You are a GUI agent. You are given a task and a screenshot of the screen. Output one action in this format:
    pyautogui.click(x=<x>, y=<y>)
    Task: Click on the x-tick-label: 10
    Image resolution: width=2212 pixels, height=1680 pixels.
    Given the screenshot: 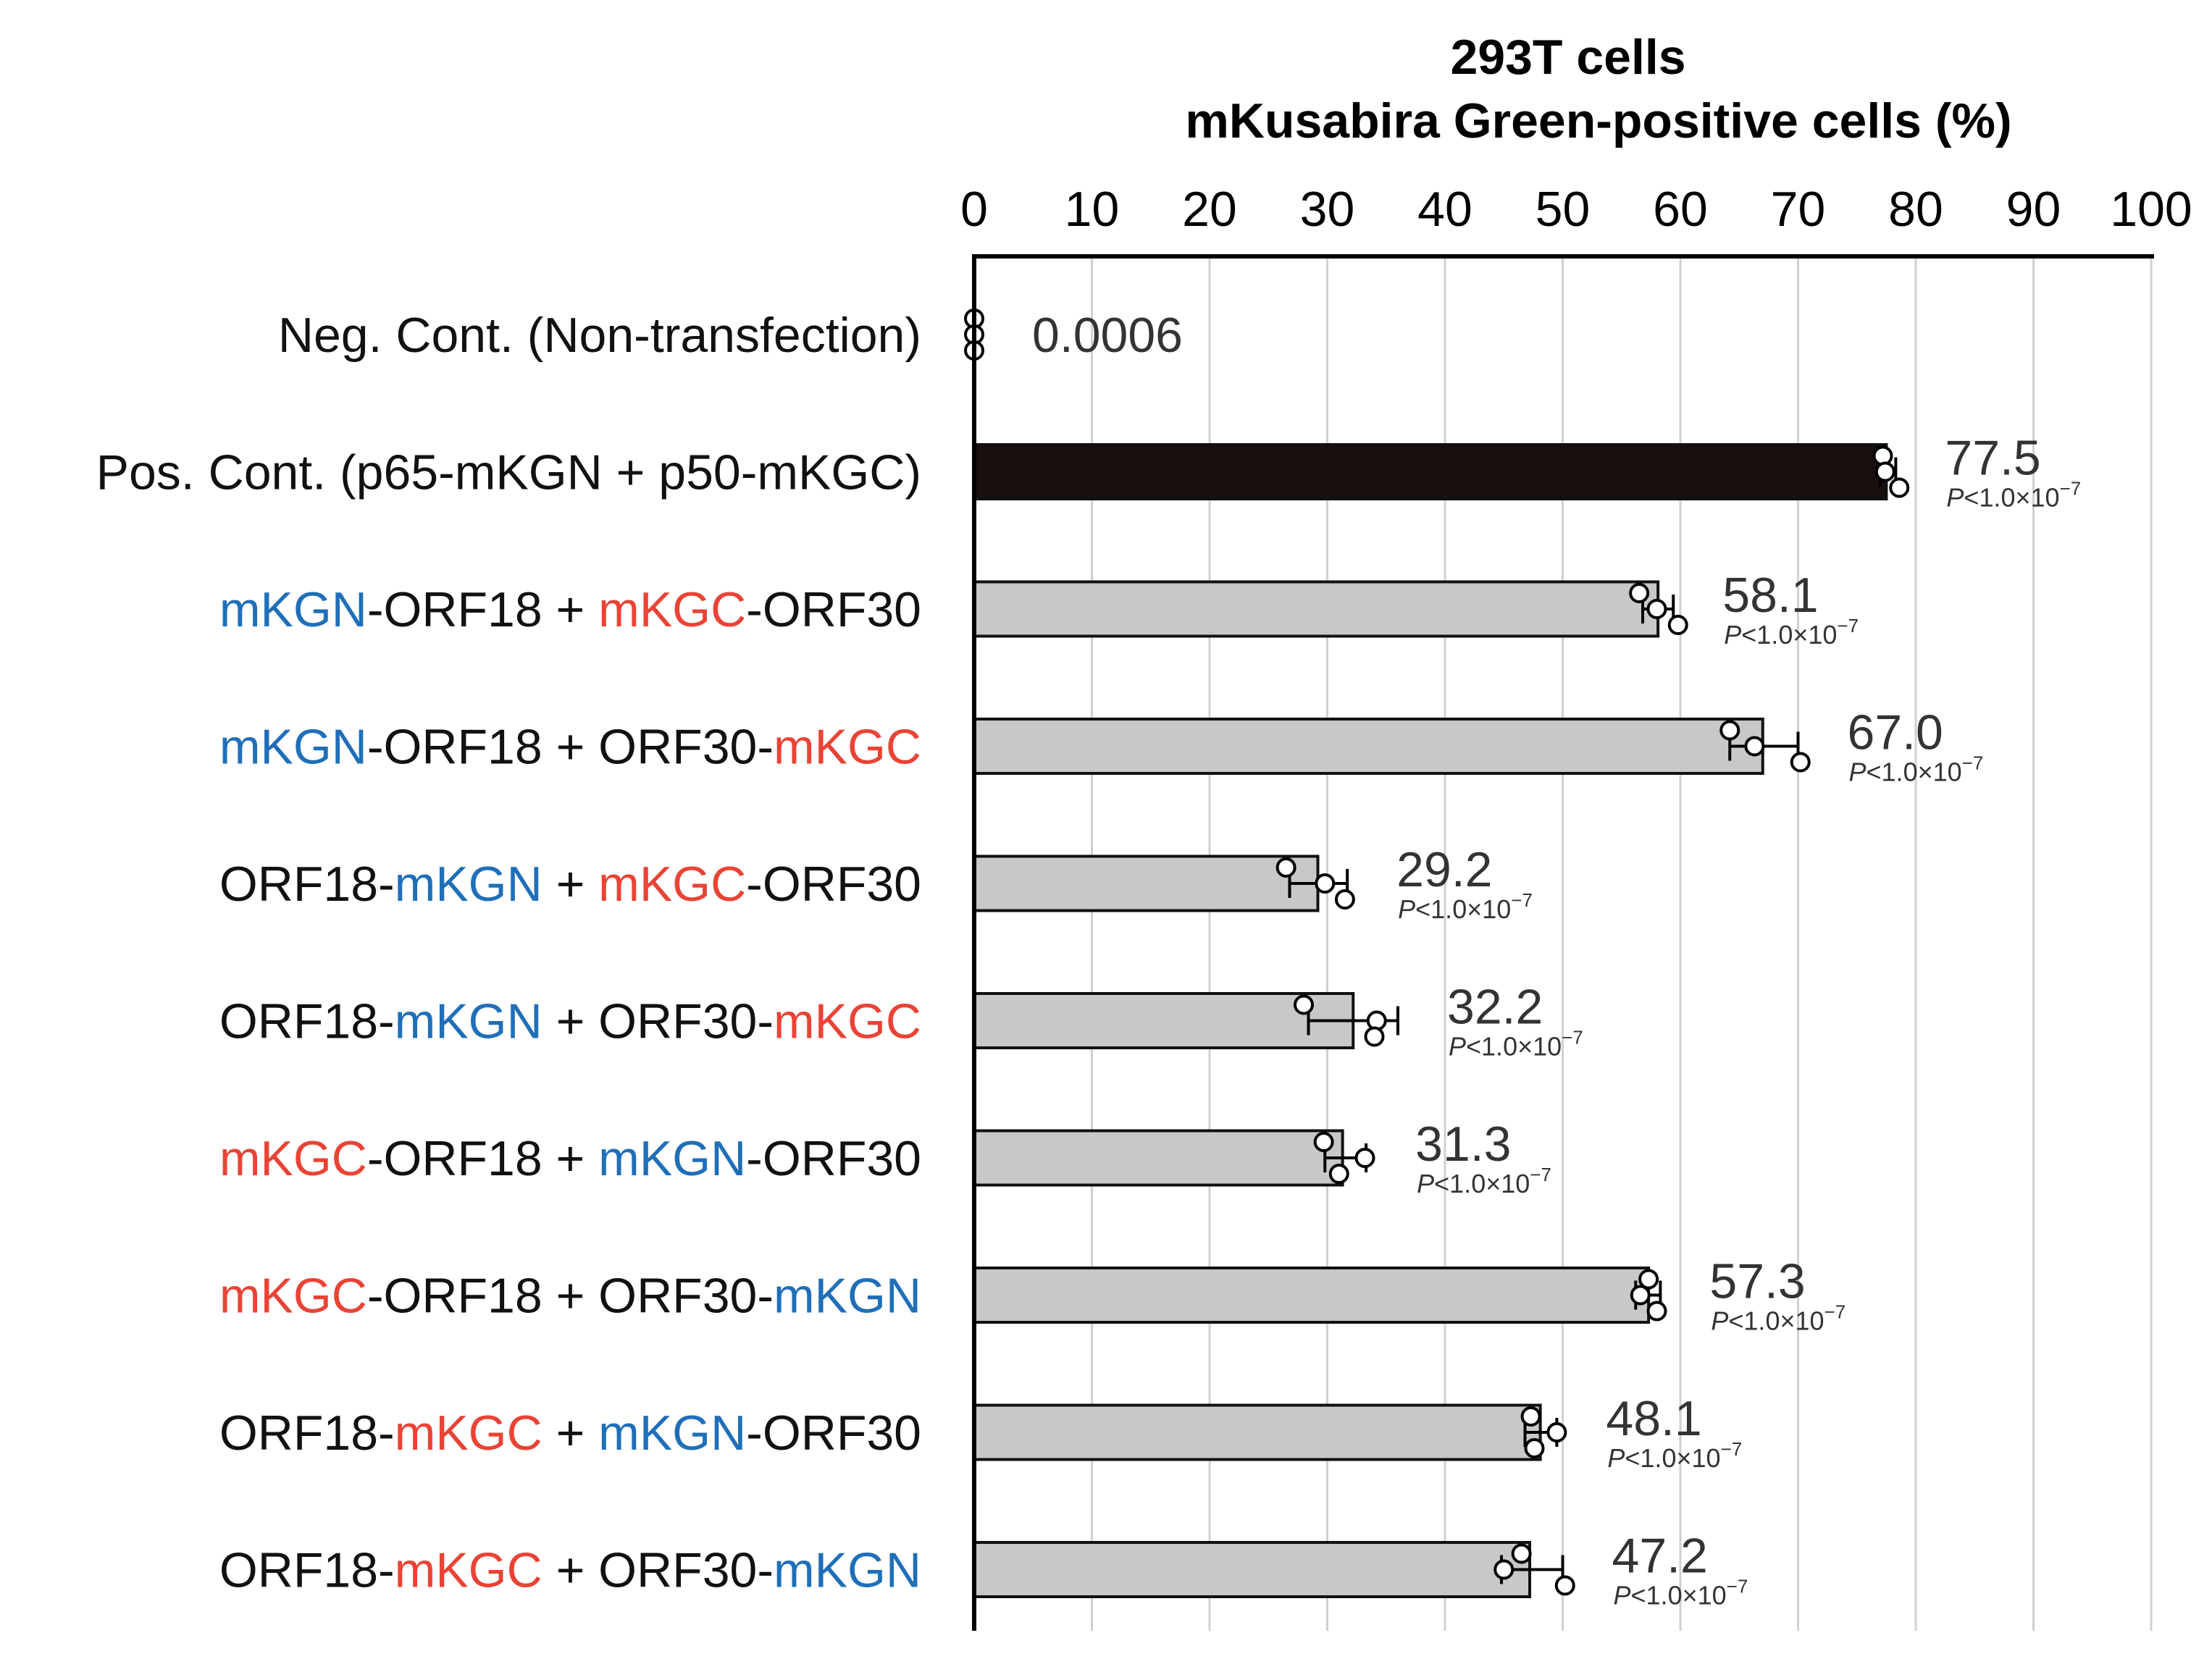 What is the action you would take?
    pyautogui.click(x=1092, y=209)
    